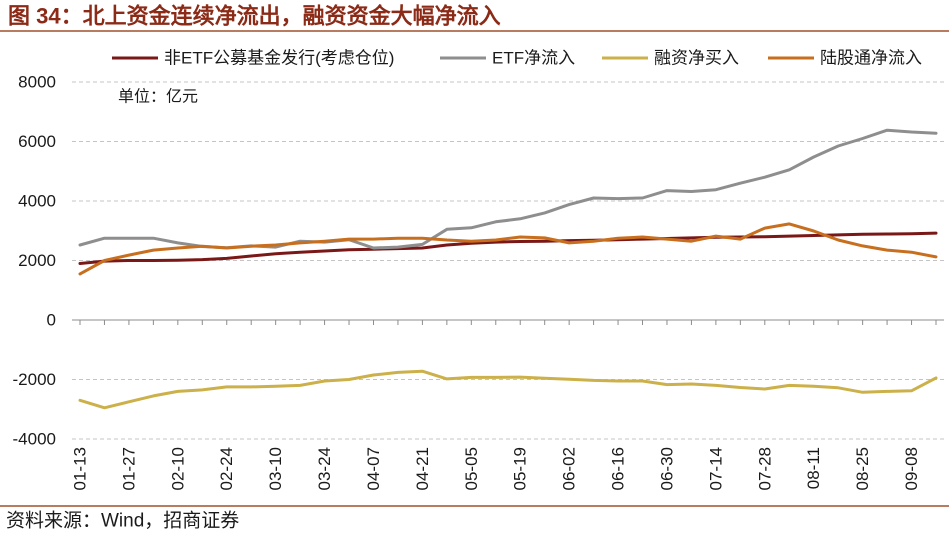  Describe the element at coordinates (569, 468) in the screenshot. I see `x-tick-label: 06-02` at that location.